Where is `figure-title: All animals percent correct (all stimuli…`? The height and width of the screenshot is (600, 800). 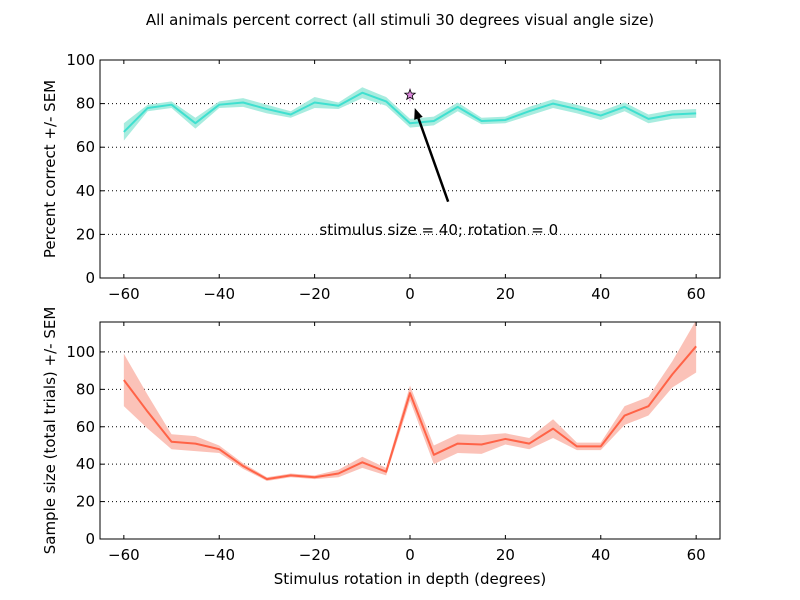 figure-title: All animals percent correct (all stimuli… is located at coordinates (400, 20).